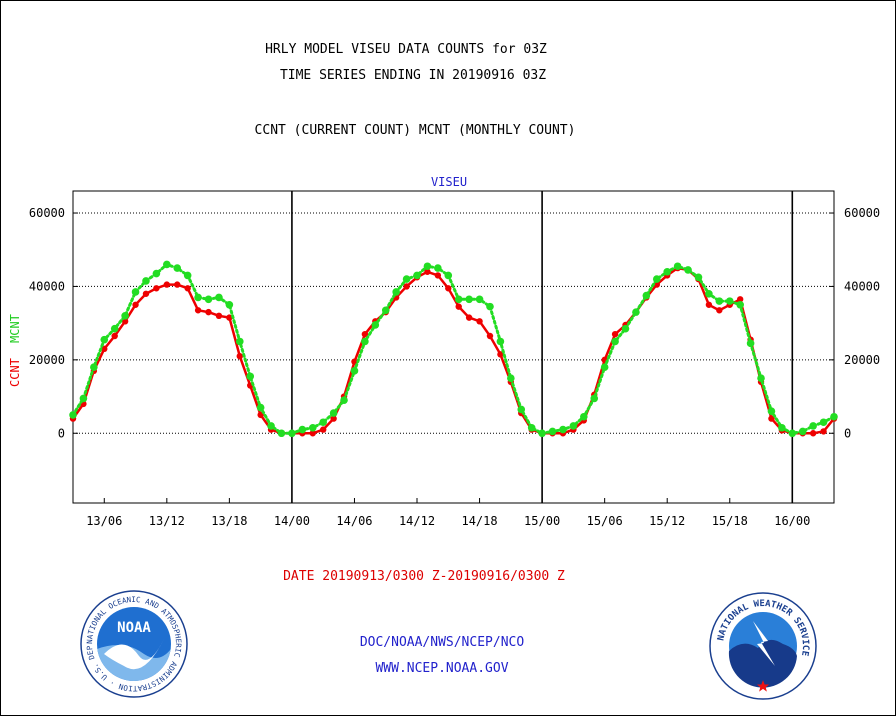 This screenshot has height=721, width=896. I want to click on y-tick-label-right: 0, so click(847, 433).